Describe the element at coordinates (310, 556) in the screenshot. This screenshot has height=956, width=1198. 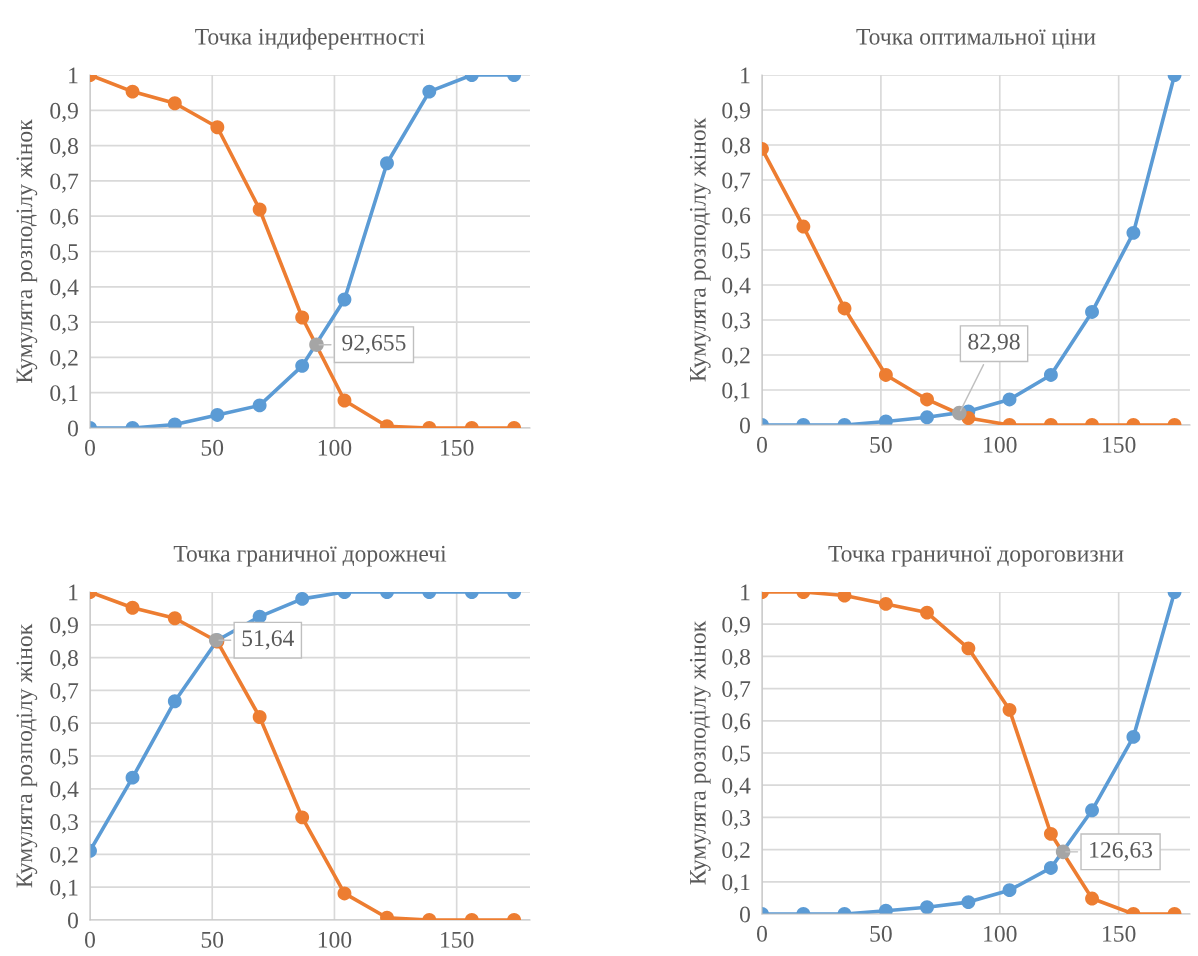
I see `chart-title: Точка граничної дорожнечі` at that location.